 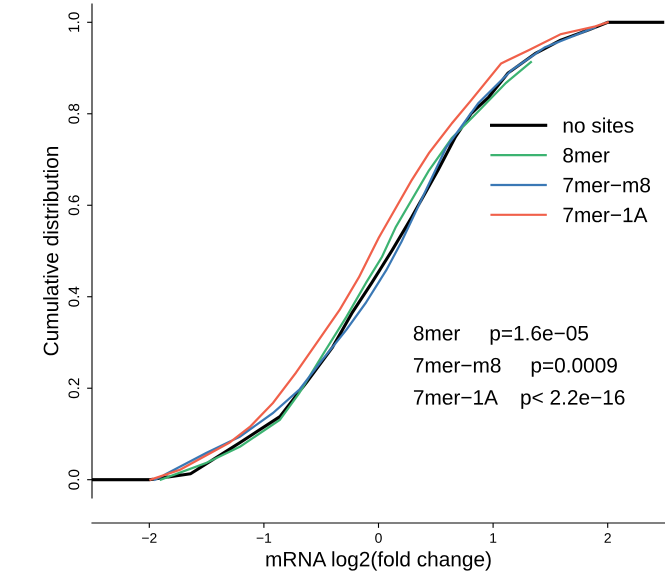 What do you see at coordinates (607, 538) in the screenshot?
I see `x-tick-label: 2` at bounding box center [607, 538].